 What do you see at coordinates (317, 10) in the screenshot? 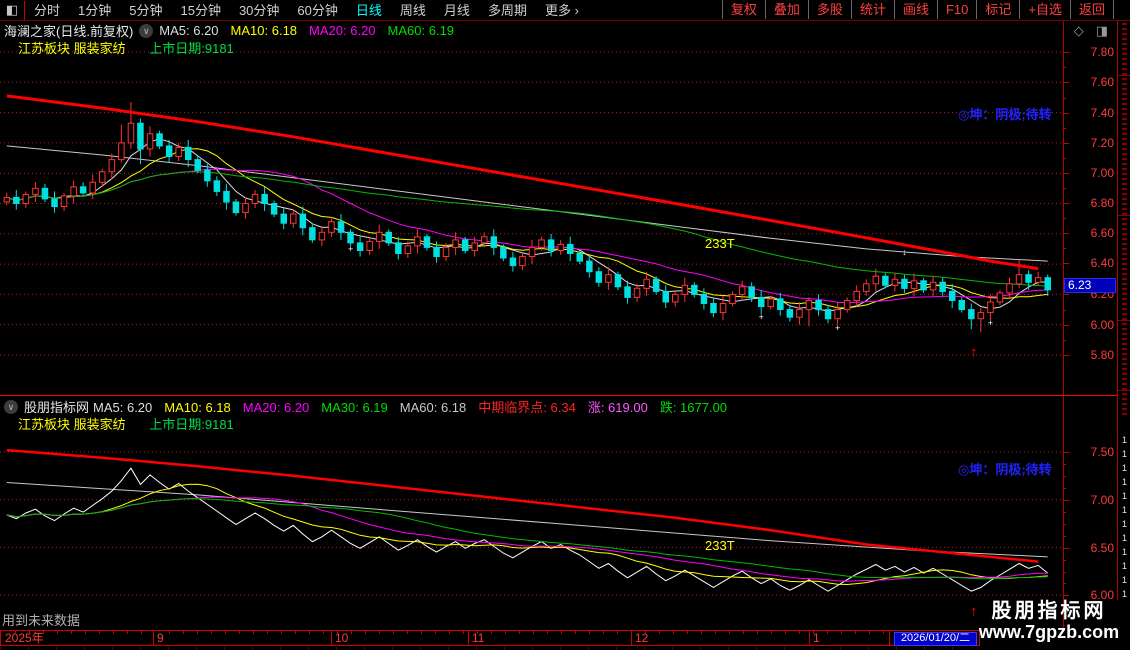
I see `period-tab-60分钟: 60分钟` at bounding box center [317, 10].